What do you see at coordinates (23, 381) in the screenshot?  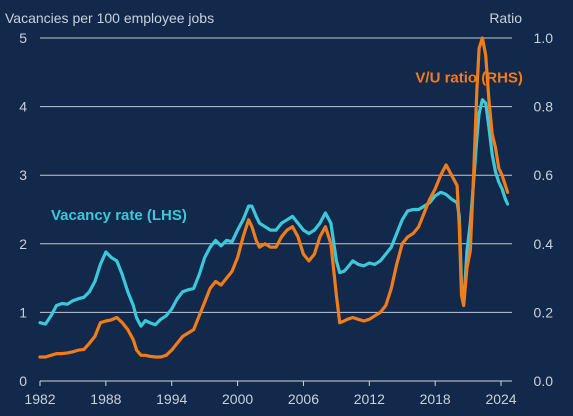 I see `left-tick-label: 0` at bounding box center [23, 381].